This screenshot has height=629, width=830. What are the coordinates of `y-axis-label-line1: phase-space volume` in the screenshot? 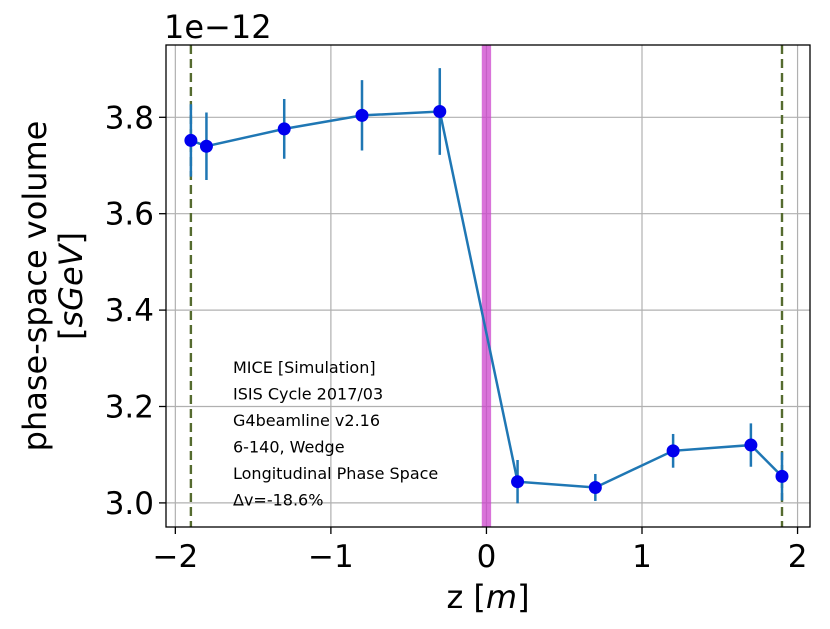 It's located at (35, 286).